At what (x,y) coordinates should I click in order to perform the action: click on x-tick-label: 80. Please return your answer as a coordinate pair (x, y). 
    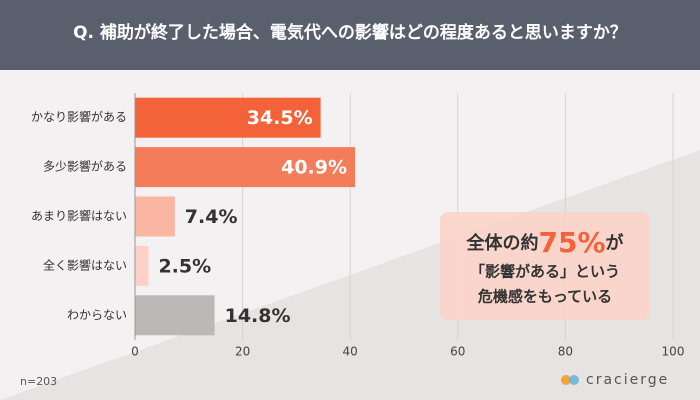
    Looking at the image, I should click on (565, 352).